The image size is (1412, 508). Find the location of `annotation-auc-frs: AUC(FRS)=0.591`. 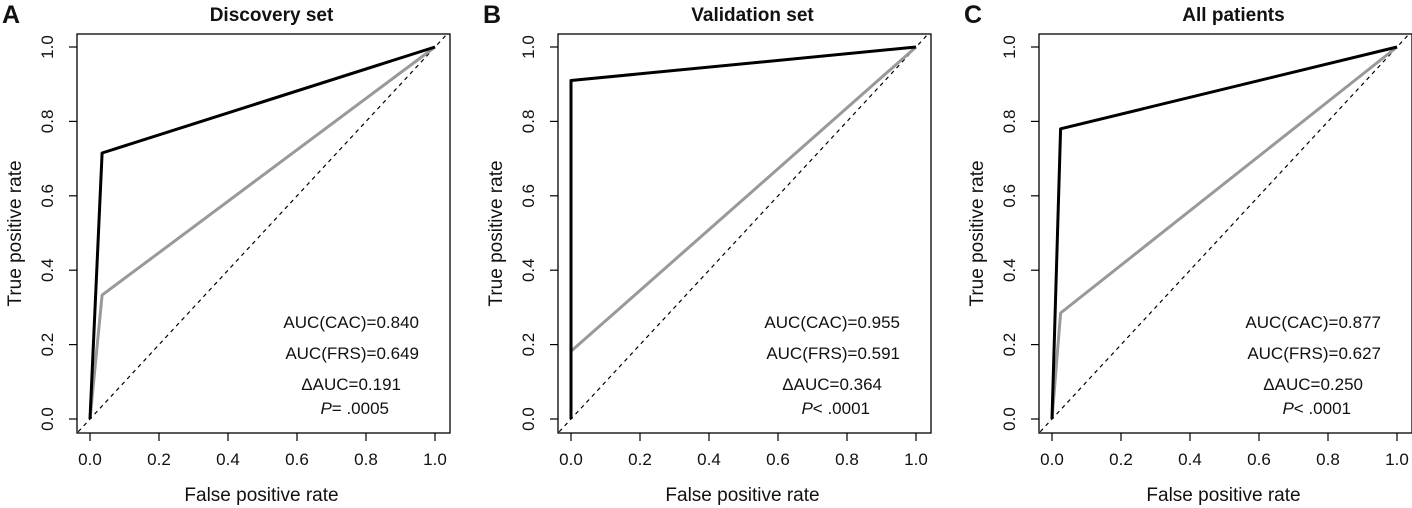

annotation-auc-frs: AUC(FRS)=0.591 is located at coordinates (833, 353).